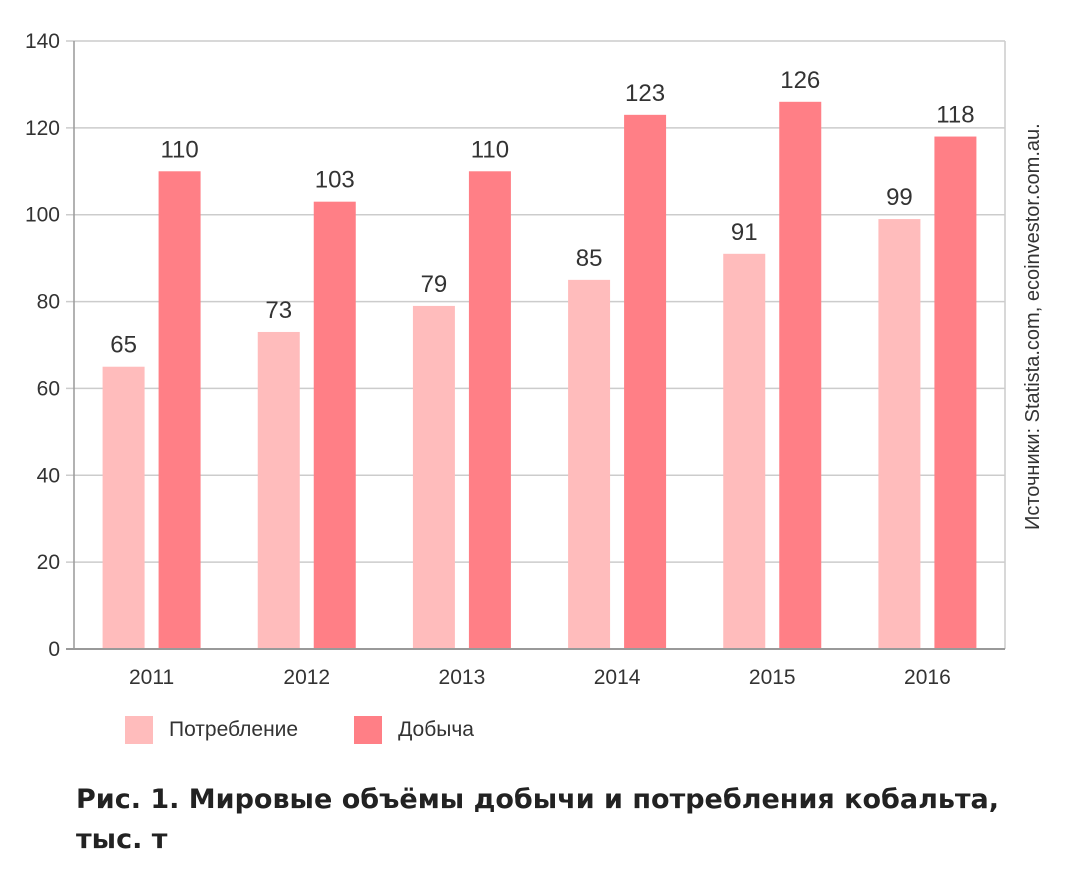  I want to click on y-tick-label: 40, so click(48, 475).